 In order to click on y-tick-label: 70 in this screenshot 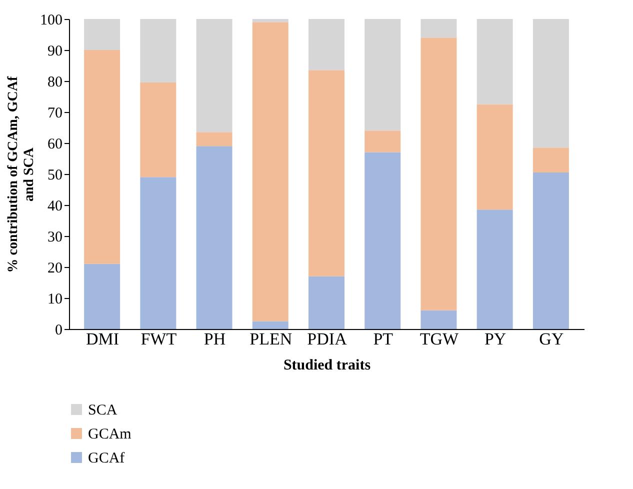, I will do `click(55, 114)`.